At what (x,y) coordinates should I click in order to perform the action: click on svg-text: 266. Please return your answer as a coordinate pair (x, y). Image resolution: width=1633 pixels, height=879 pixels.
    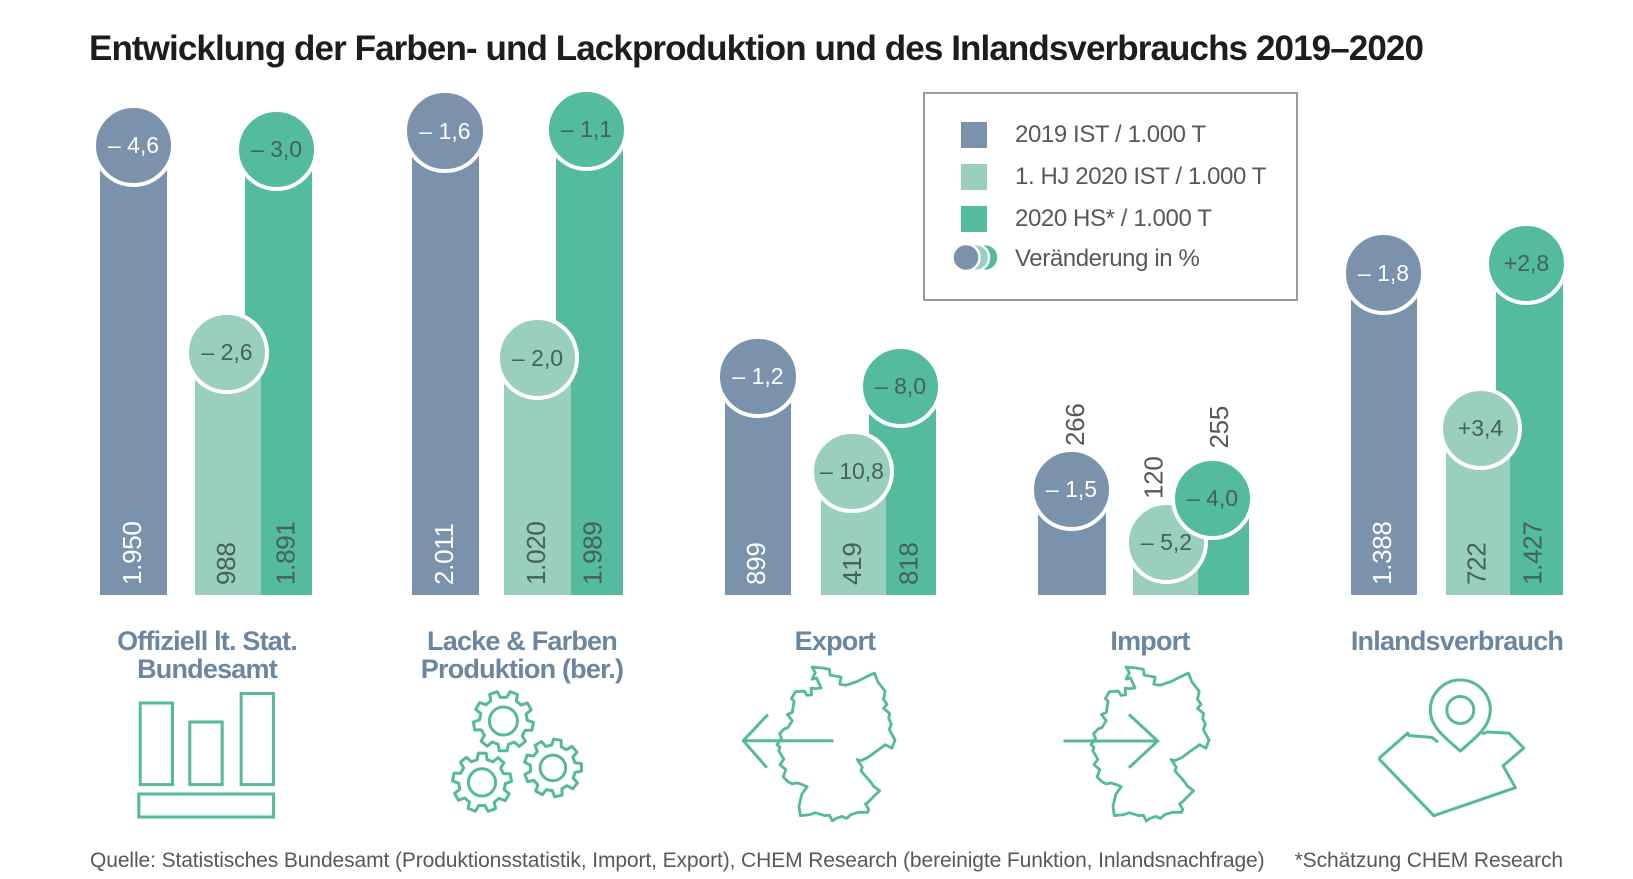
    Looking at the image, I should click on (1075, 425).